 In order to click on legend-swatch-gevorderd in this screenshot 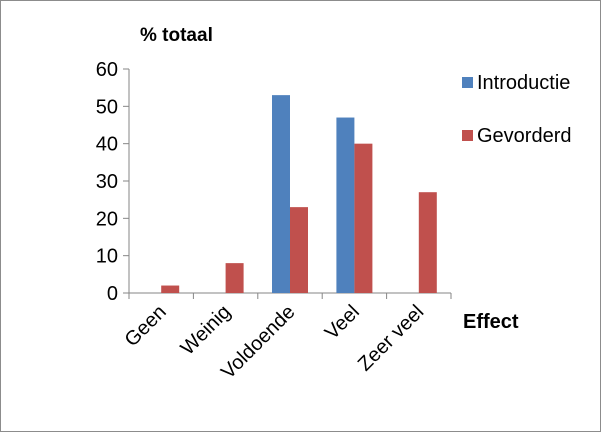, I will do `click(467, 135)`.